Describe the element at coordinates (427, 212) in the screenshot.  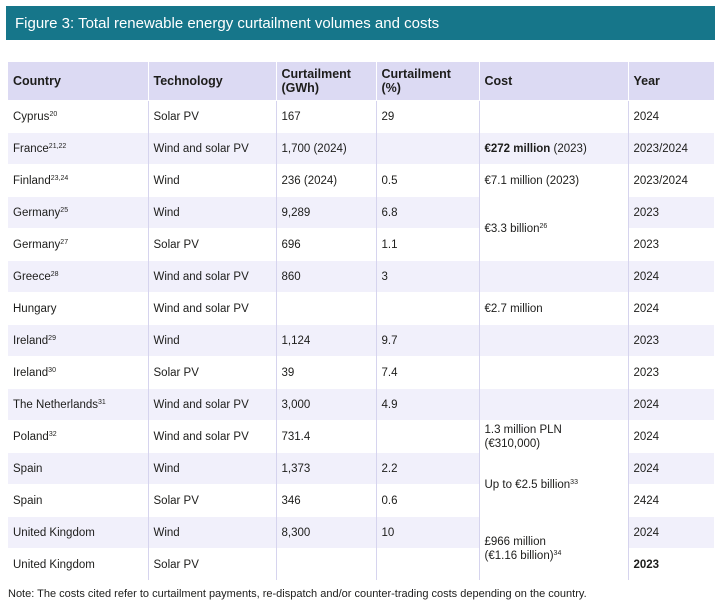
I see `cell-curtailment-pct: 6.8` at that location.